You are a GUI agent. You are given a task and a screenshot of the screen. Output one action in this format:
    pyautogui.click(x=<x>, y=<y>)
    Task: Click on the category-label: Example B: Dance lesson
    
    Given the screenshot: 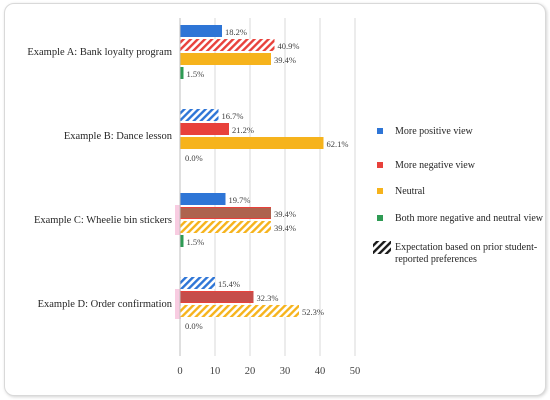 What is the action you would take?
    pyautogui.click(x=118, y=136)
    